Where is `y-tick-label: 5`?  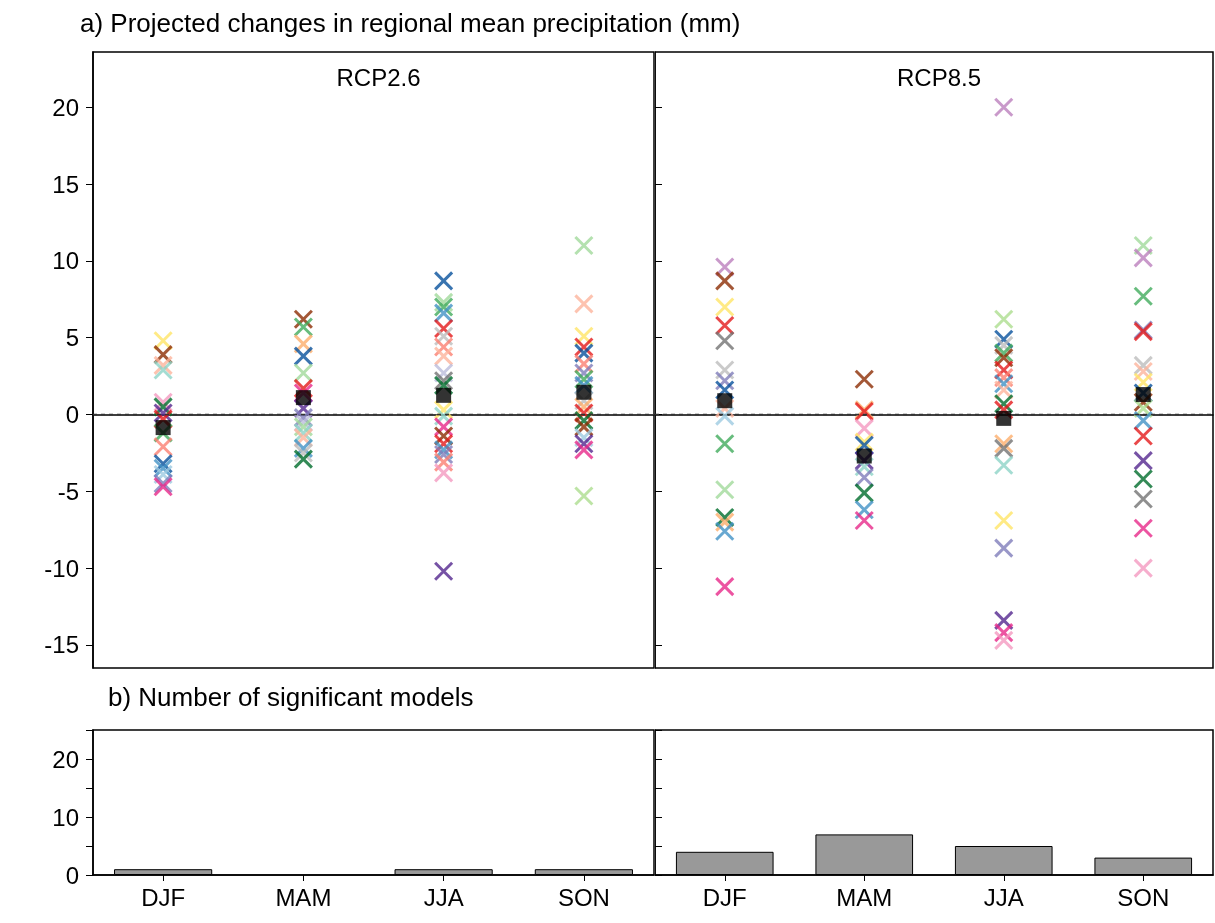 y-tick-label: 5 is located at coordinates (72, 338).